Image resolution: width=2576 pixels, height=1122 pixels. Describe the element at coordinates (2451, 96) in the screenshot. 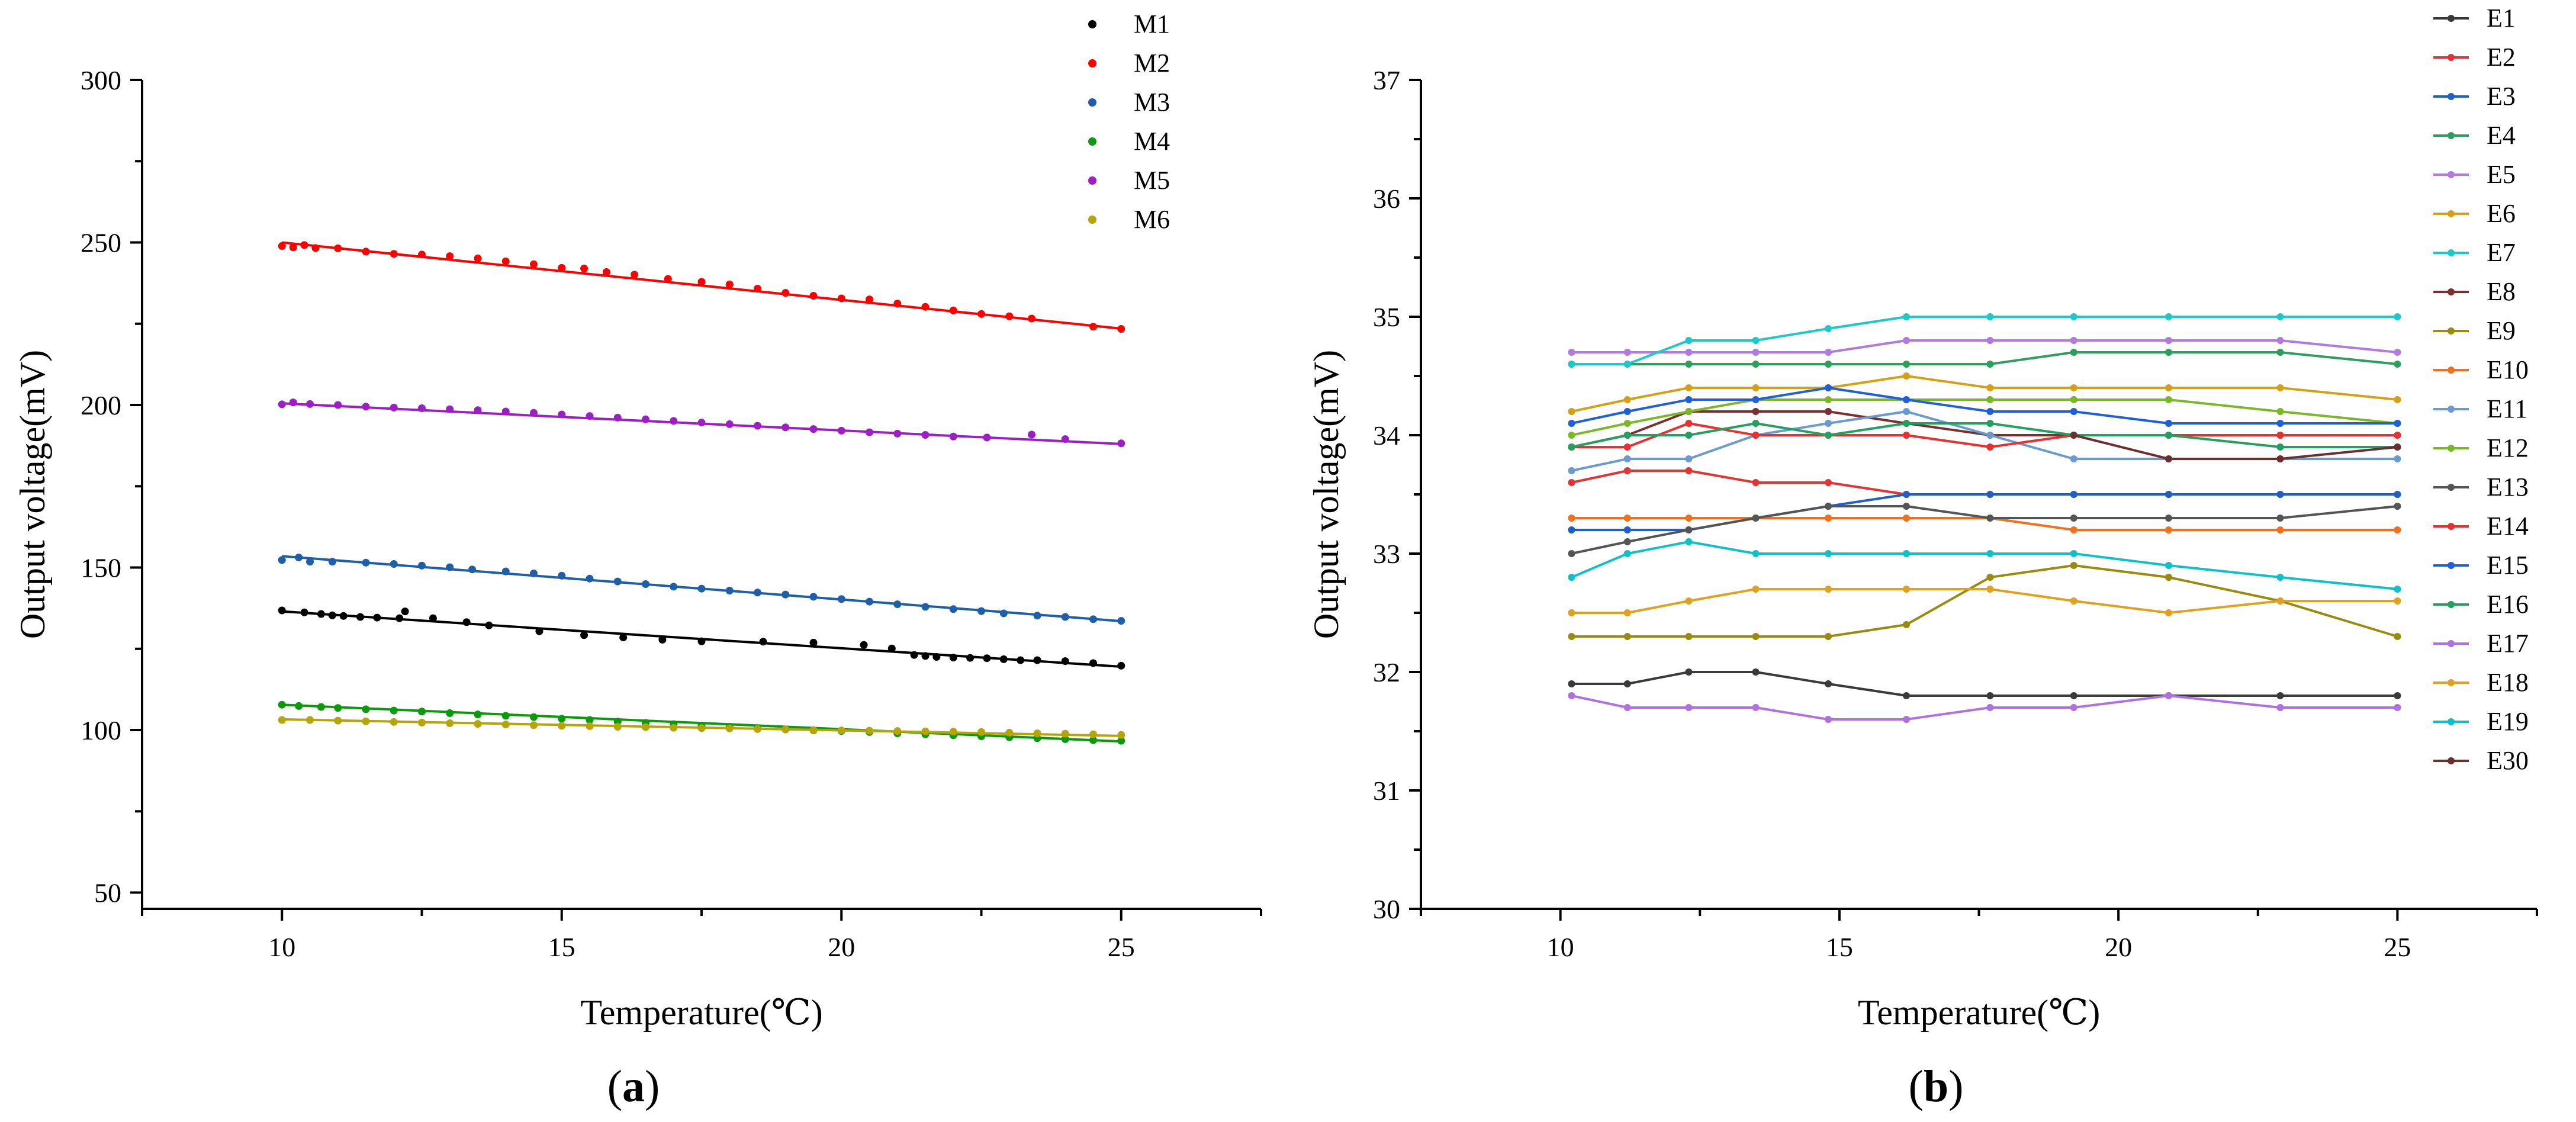

I see `legend-marker-E3` at that location.